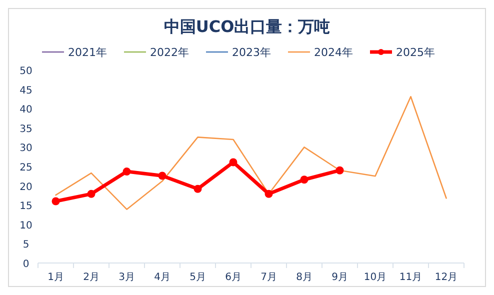 The height and width of the screenshot is (295, 494). I want to click on y-tick-label: 10, so click(26, 226).